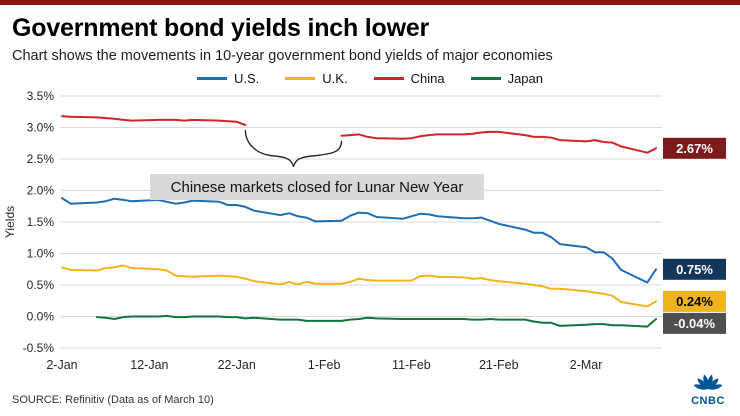 The image size is (740, 416). I want to click on y-axis-tick-label: 0.0%, so click(41, 317).